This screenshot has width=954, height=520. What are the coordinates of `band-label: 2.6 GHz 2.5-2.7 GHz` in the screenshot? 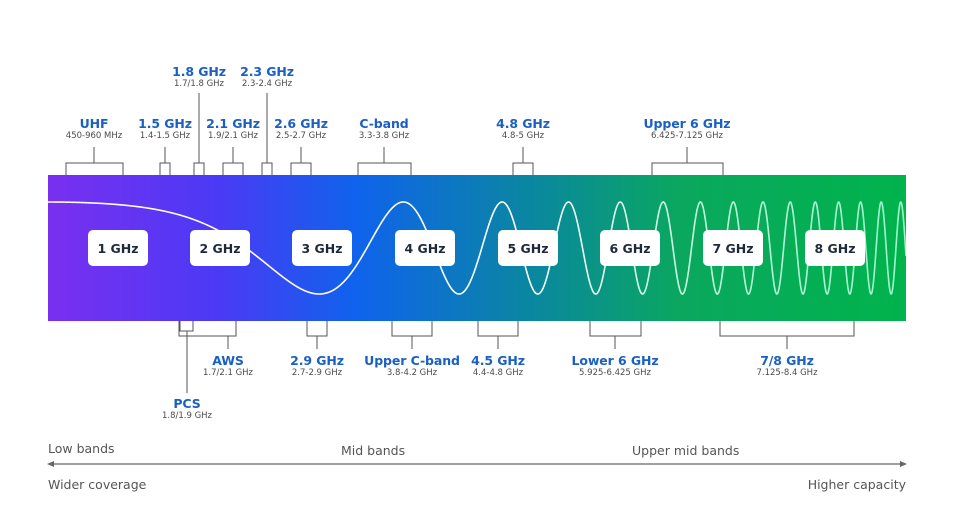 It's located at (301, 129).